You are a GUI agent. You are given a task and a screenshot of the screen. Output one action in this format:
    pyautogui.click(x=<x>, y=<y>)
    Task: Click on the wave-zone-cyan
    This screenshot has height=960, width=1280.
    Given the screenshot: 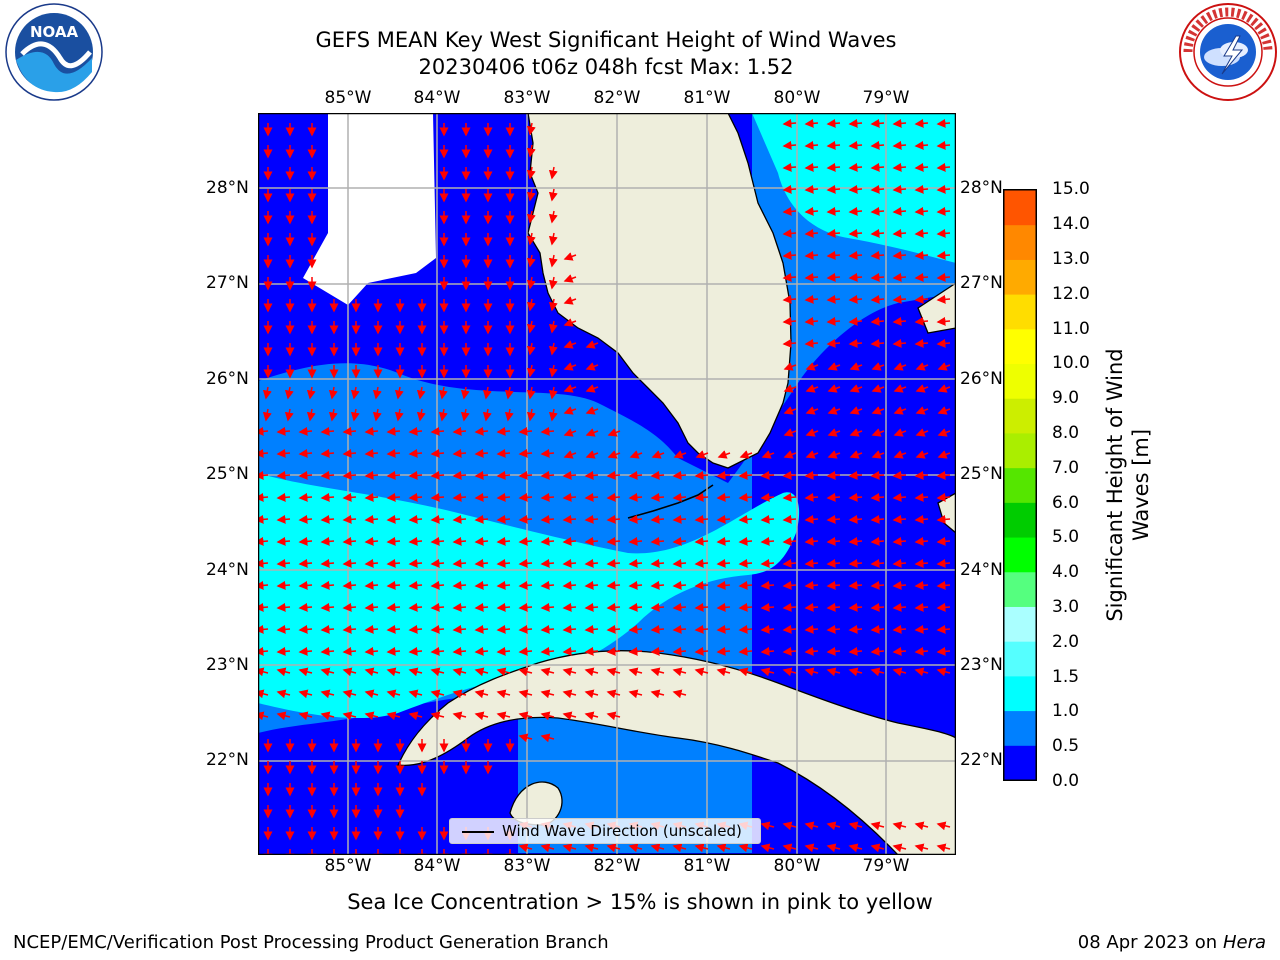 What is the action you would take?
    pyautogui.click(x=529, y=596)
    